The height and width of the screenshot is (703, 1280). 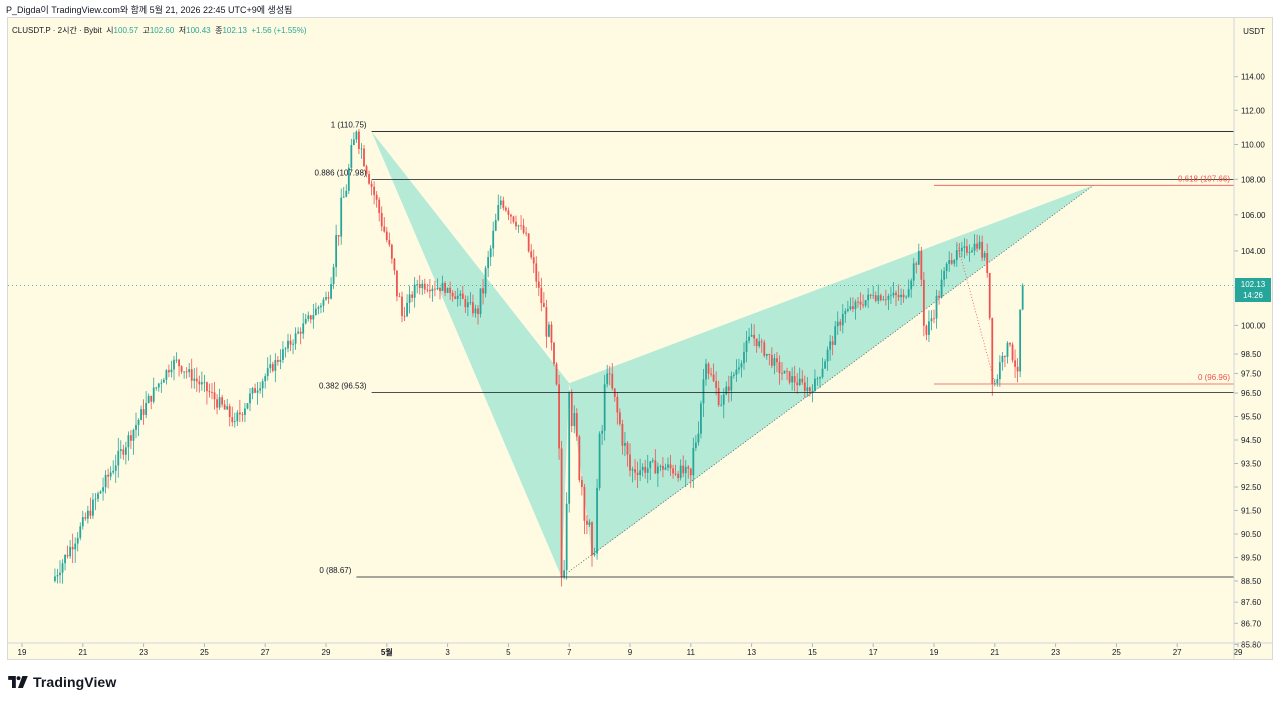 What do you see at coordinates (691, 652) in the screenshot?
I see `x-tick-label: 11` at bounding box center [691, 652].